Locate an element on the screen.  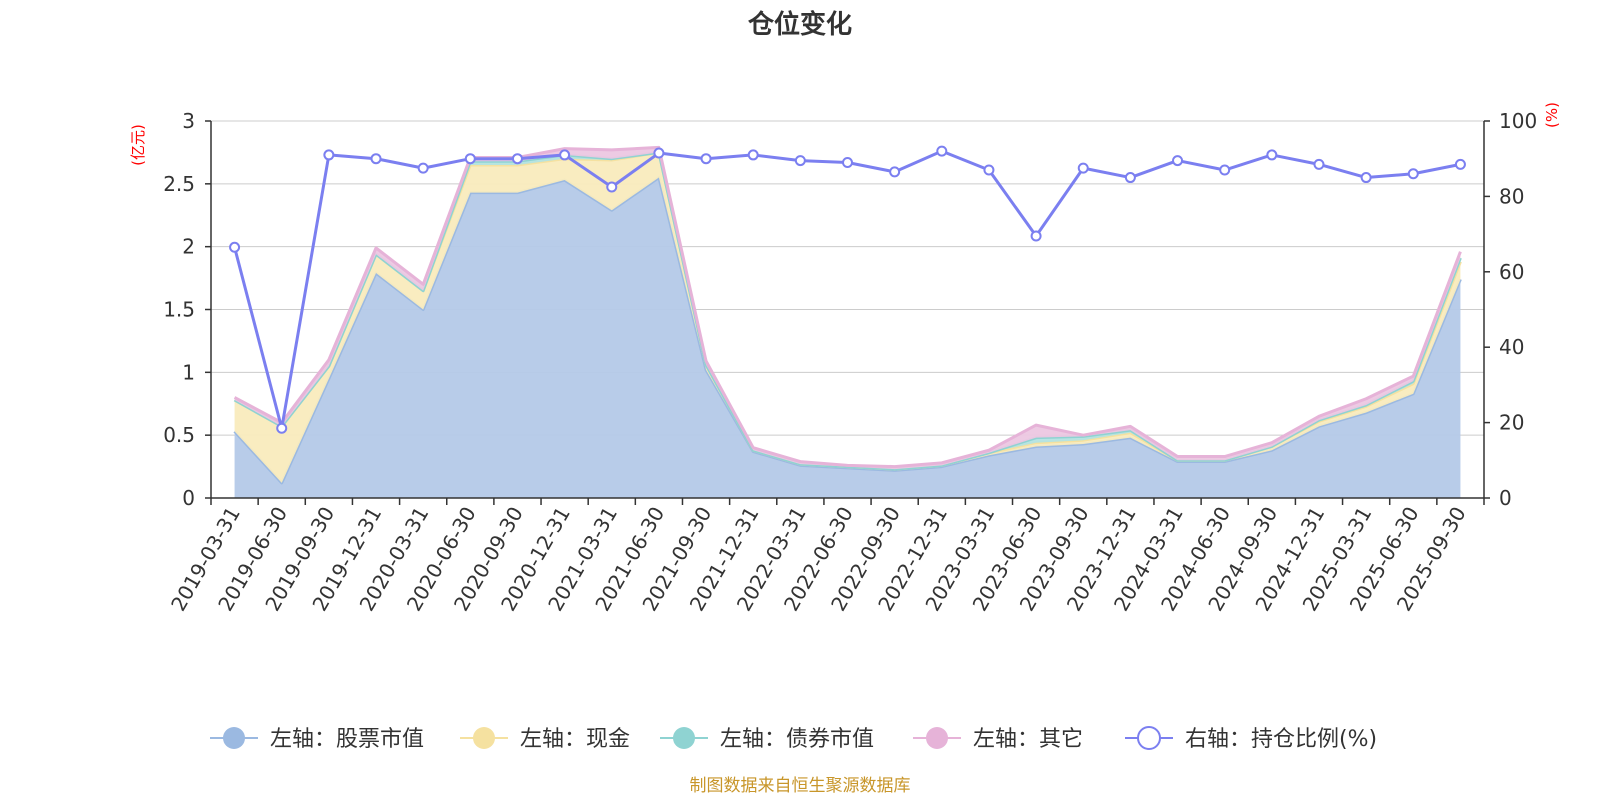
legend-item: 左轴：现金 is located at coordinates (545, 739).